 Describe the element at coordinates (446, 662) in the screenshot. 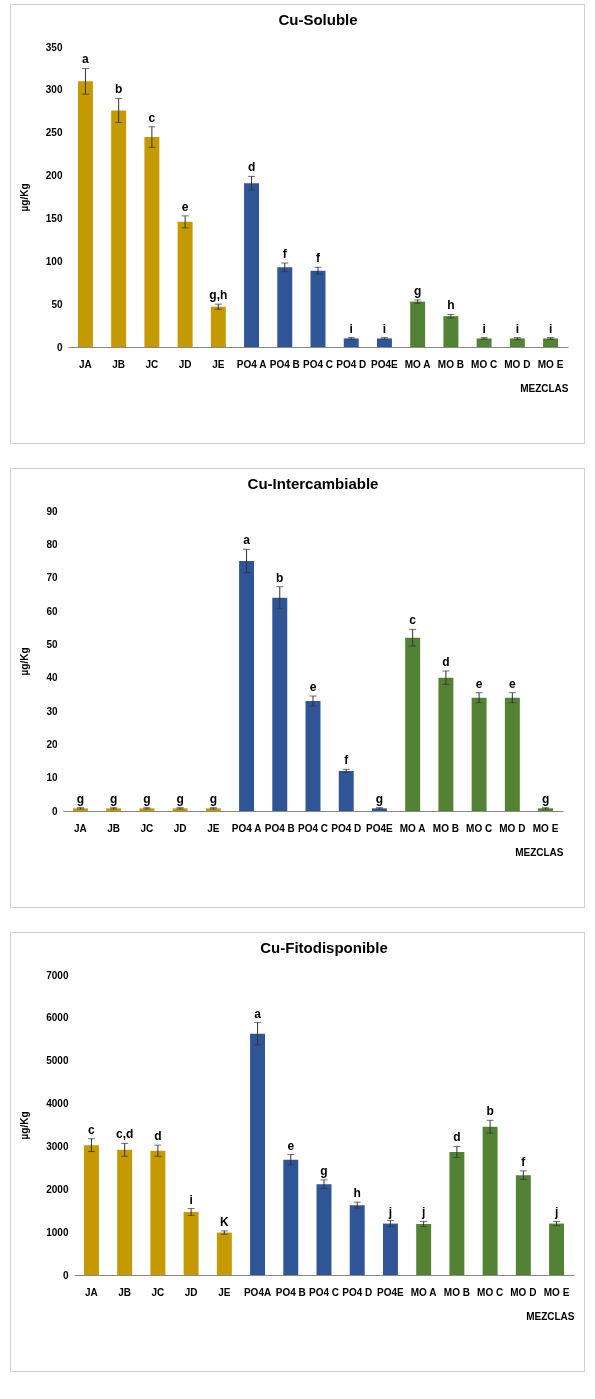

I see `data-label: d` at that location.